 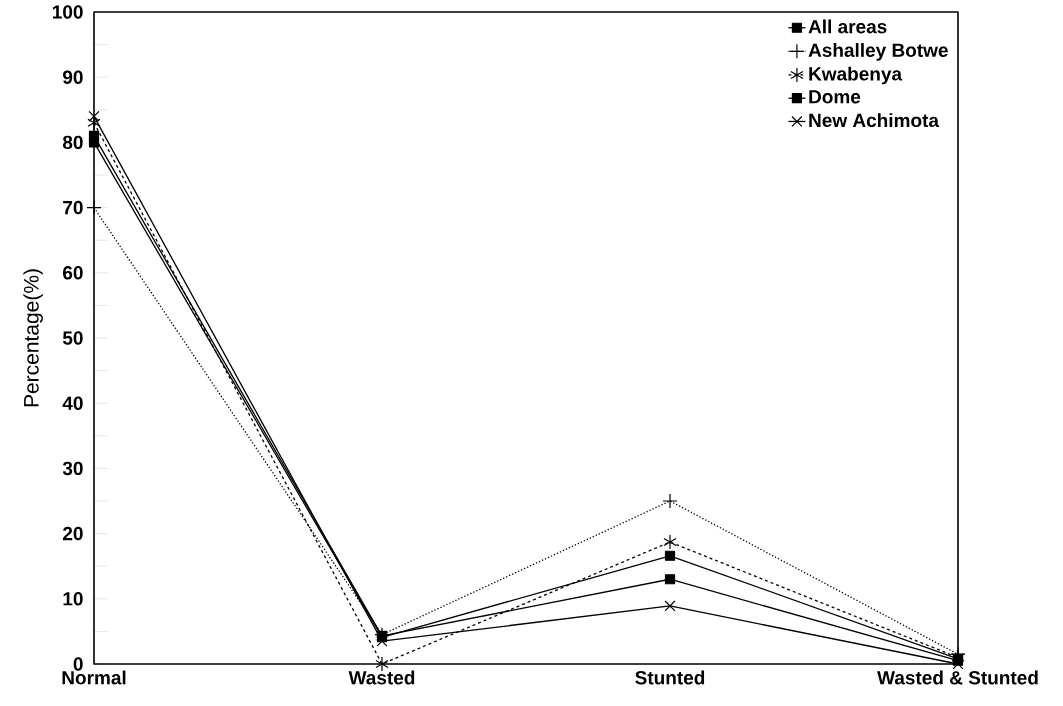 What do you see at coordinates (72, 338) in the screenshot?
I see `y-tick-label: 50` at bounding box center [72, 338].